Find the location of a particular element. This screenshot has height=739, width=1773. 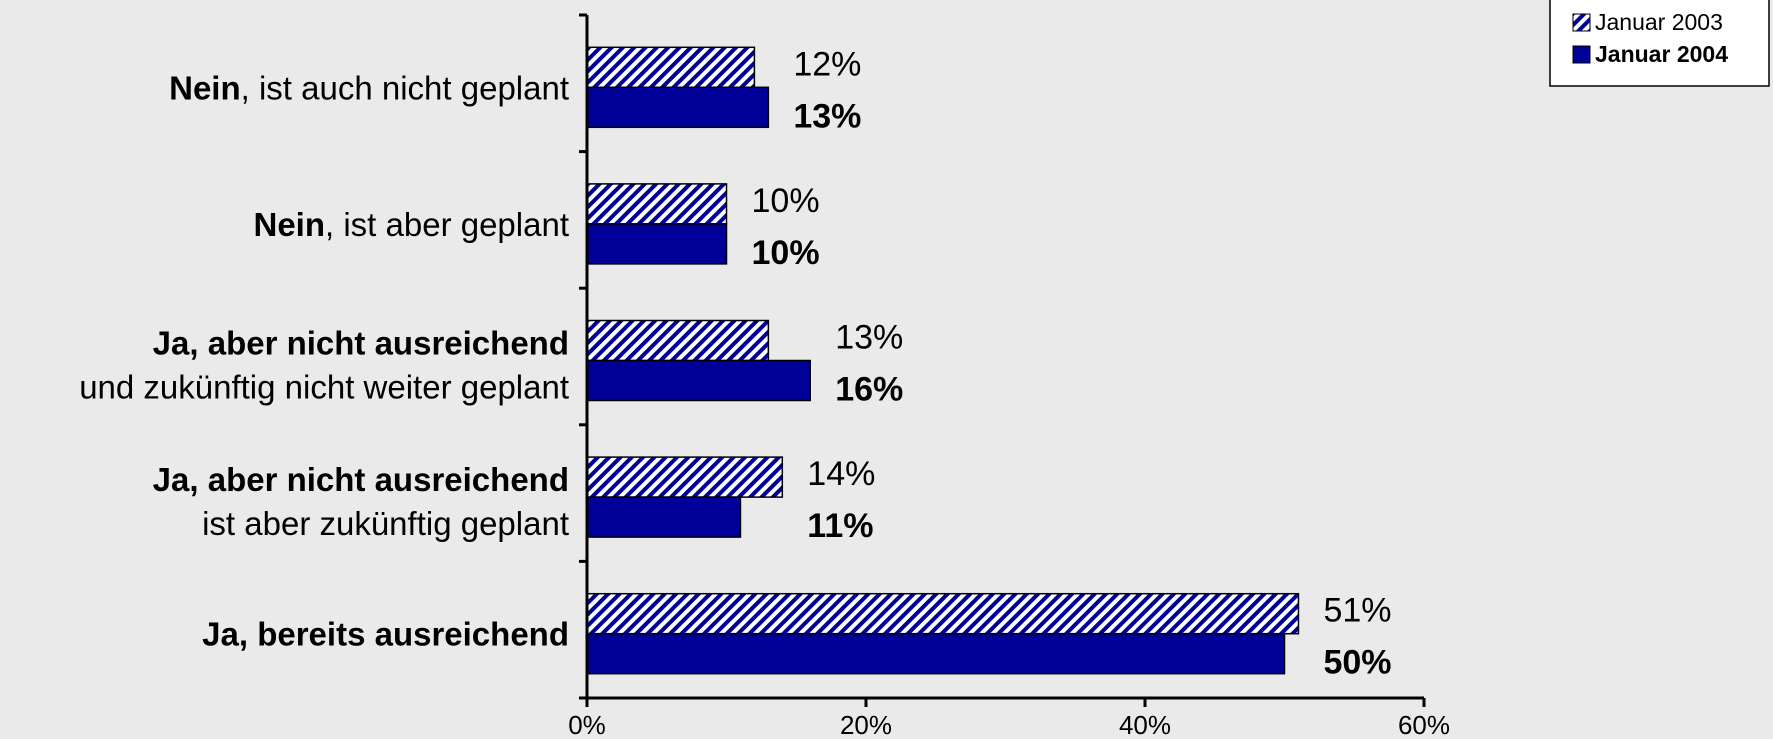

value-label: 16% is located at coordinates (869, 390).